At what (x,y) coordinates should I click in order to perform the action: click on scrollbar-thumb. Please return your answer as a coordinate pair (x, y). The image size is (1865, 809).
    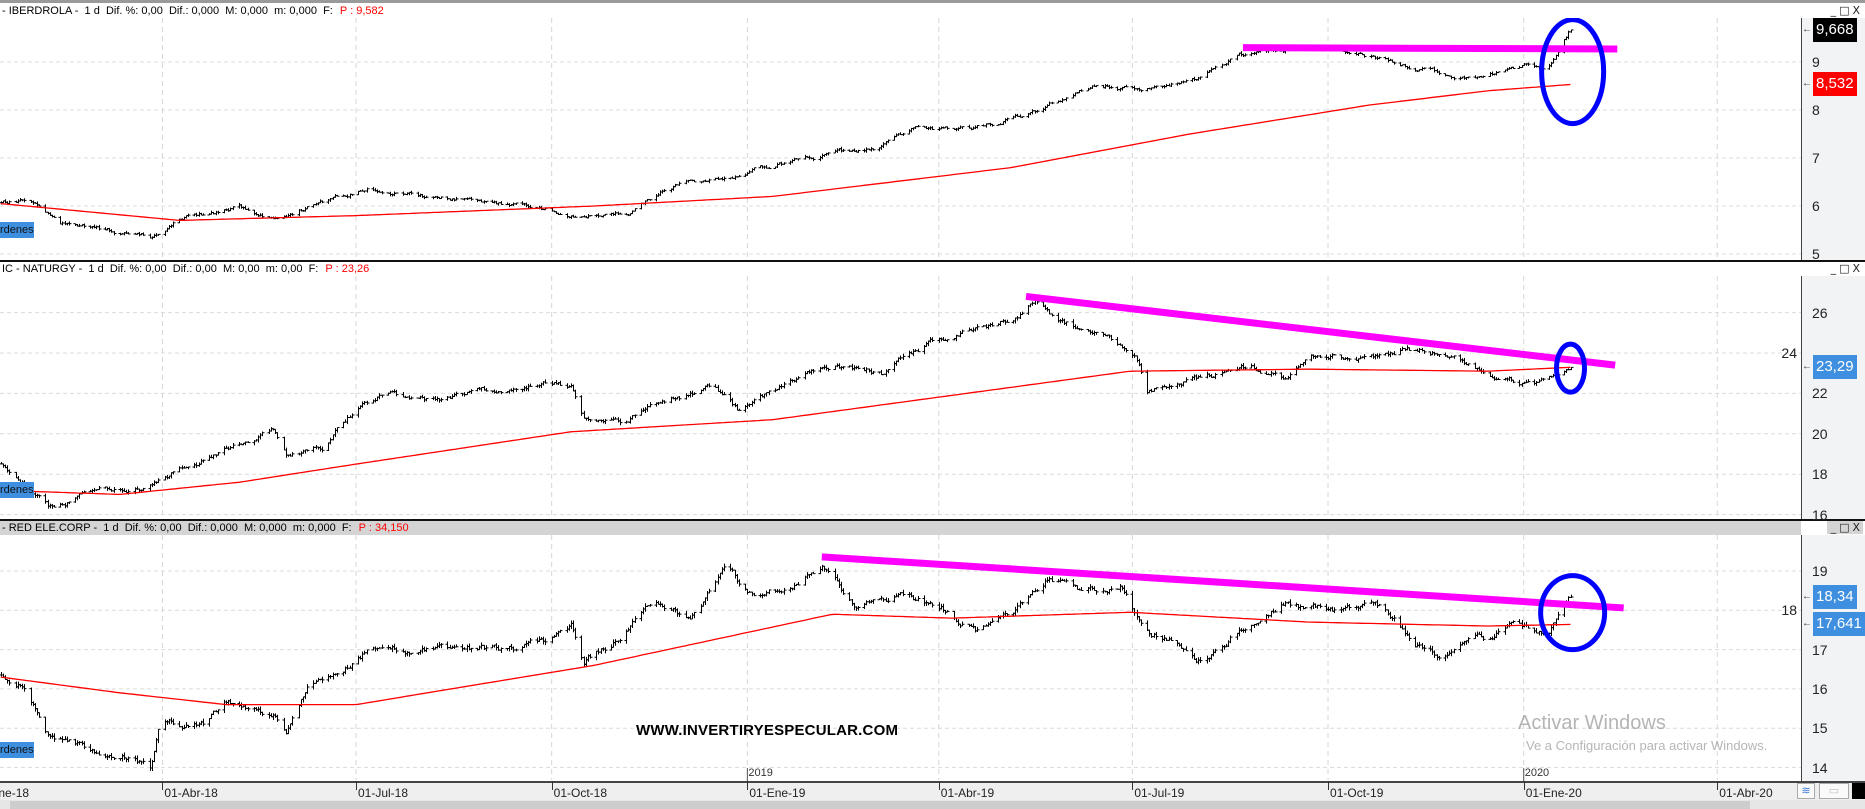
    Looking at the image, I should click on (880, 805).